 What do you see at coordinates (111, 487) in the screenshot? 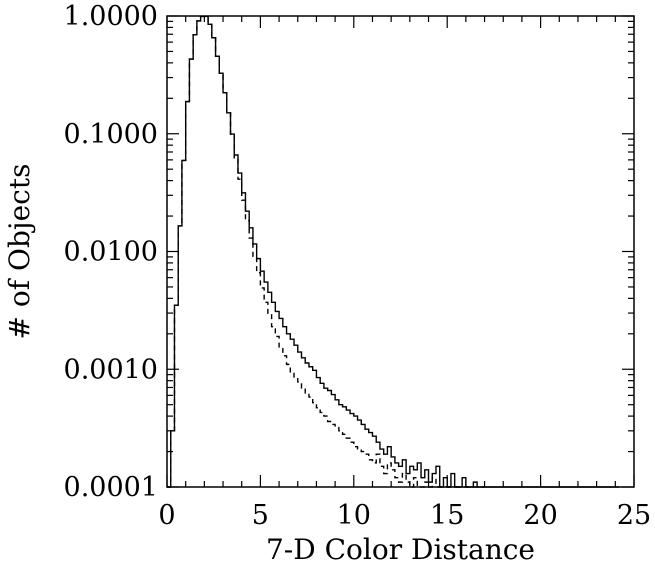
I see `y-tick-label: 0.0001` at bounding box center [111, 487].